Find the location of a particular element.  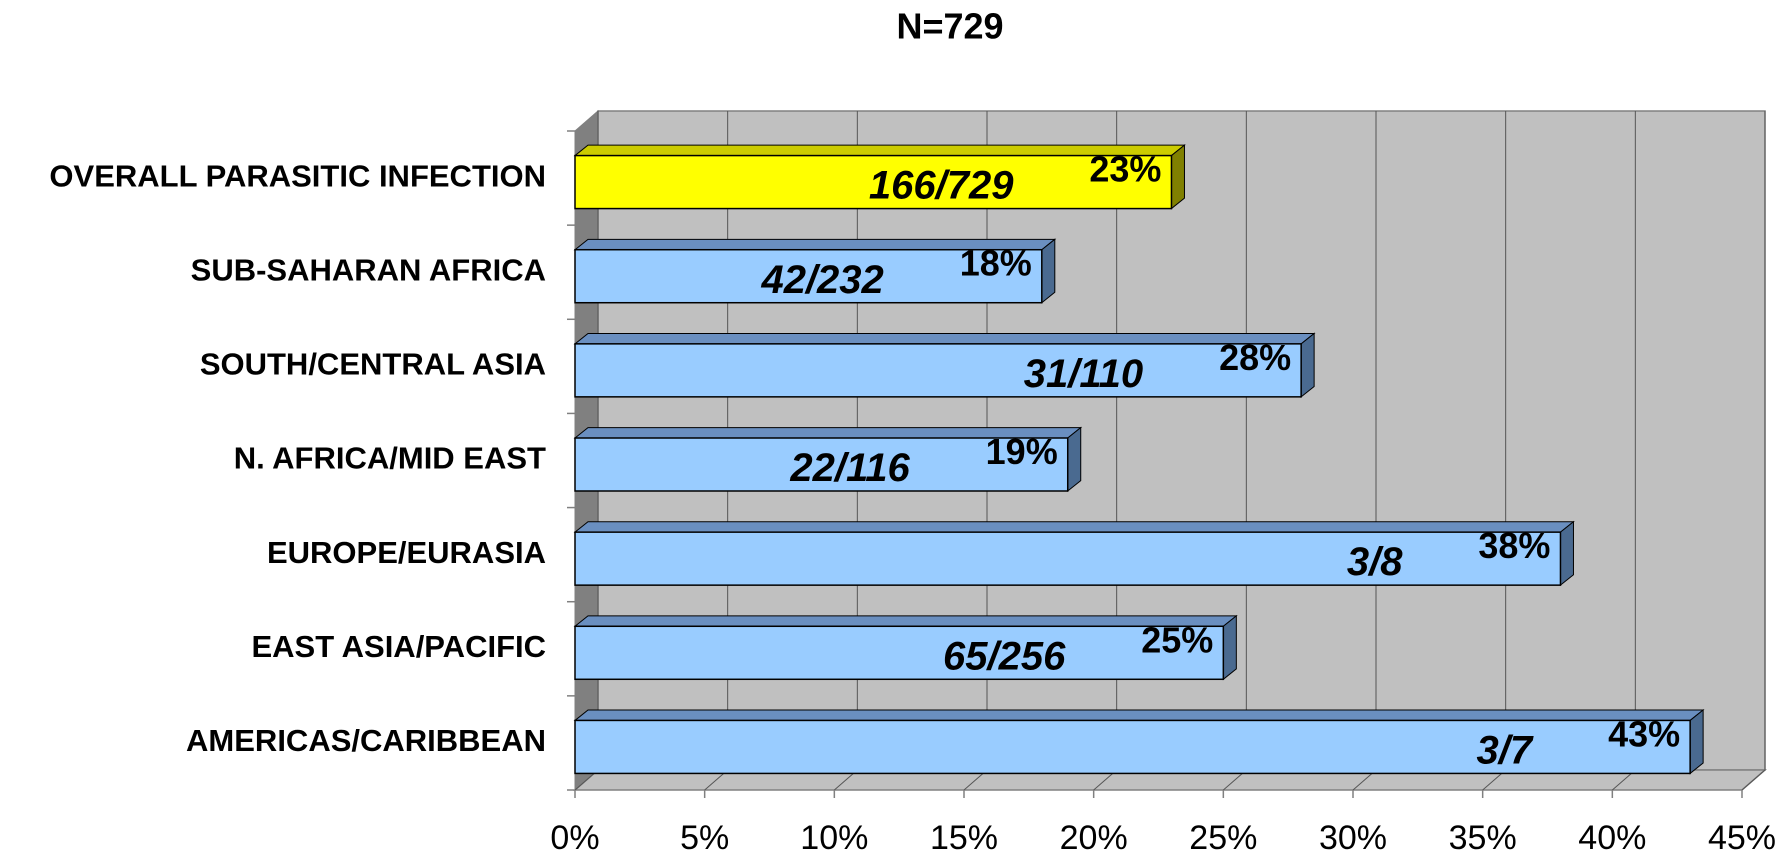

chart-title: N=729 is located at coordinates (949, 26).